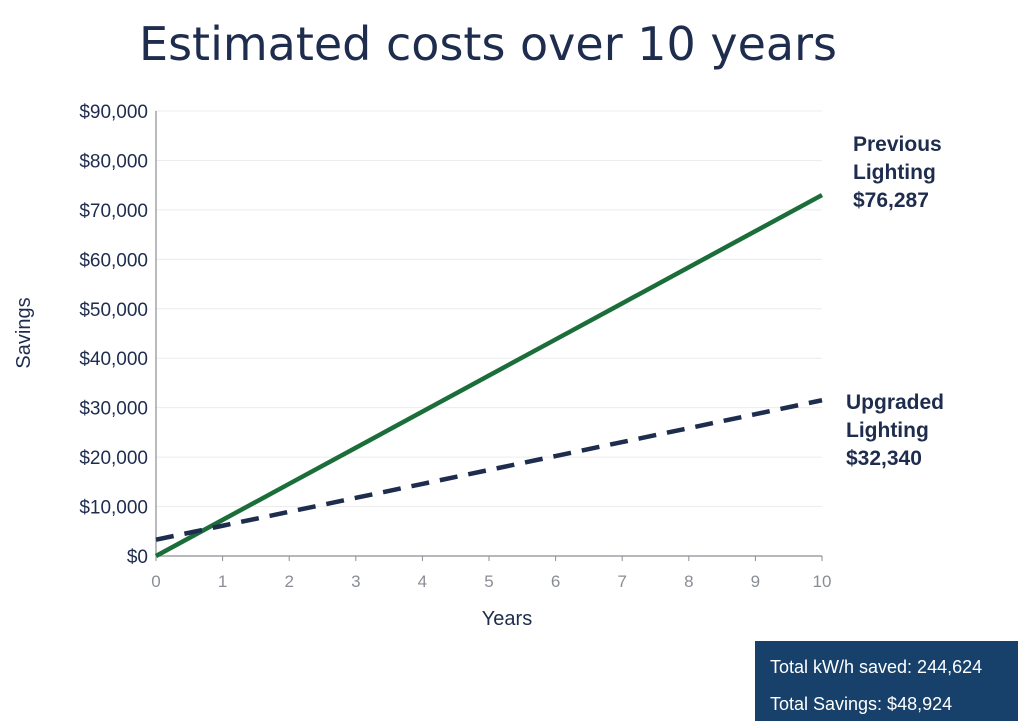  Describe the element at coordinates (113, 310) in the screenshot. I see `y-tick-label: $50,000` at that location.